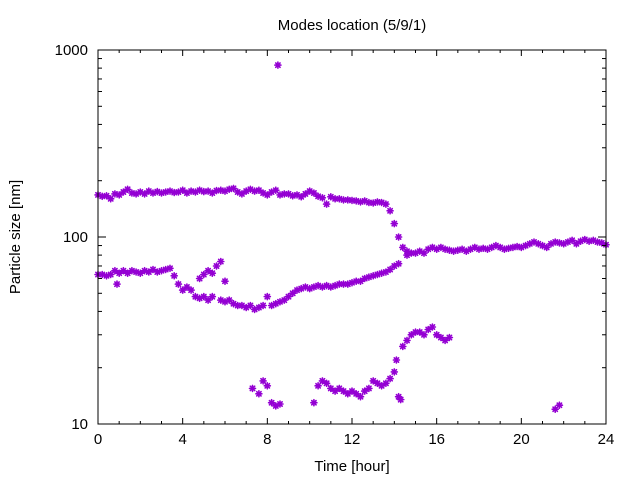 The height and width of the screenshot is (480, 640). Describe the element at coordinates (71, 50) in the screenshot. I see `y-tick-label: 1000` at that location.